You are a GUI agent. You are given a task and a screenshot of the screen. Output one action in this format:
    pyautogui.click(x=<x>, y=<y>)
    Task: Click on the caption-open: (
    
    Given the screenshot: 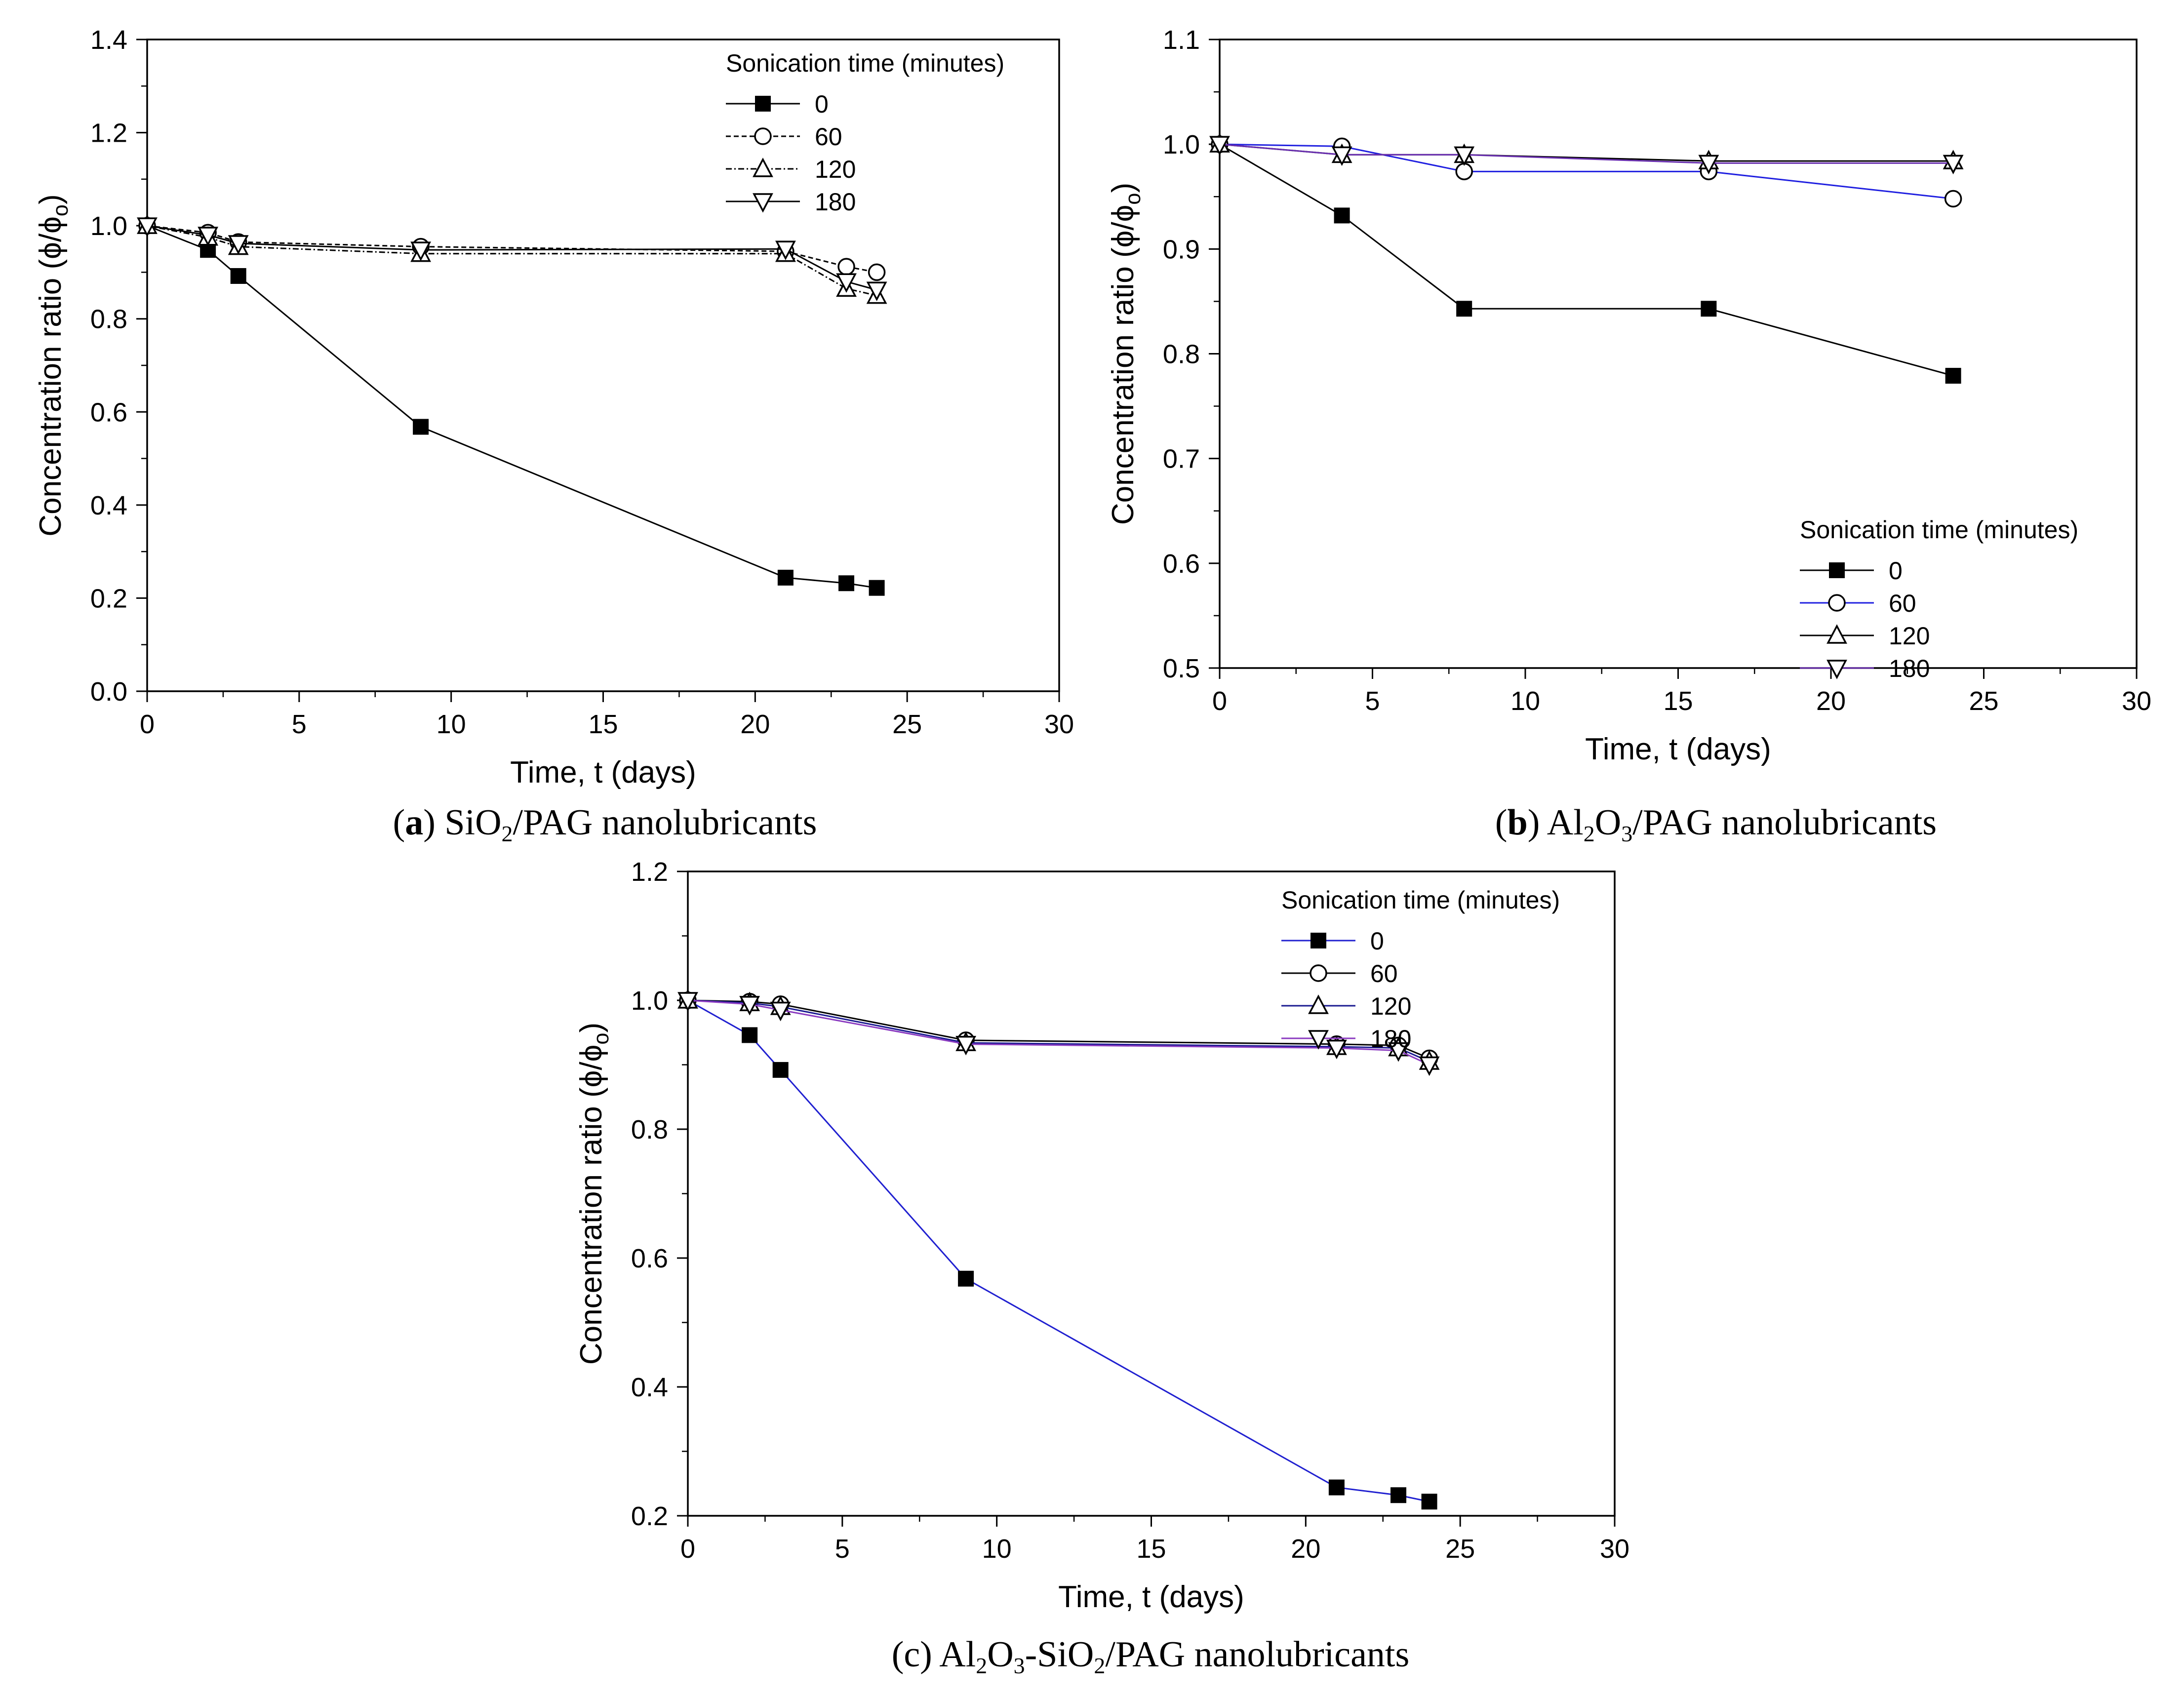 What is the action you would take?
    pyautogui.click(x=1501, y=823)
    